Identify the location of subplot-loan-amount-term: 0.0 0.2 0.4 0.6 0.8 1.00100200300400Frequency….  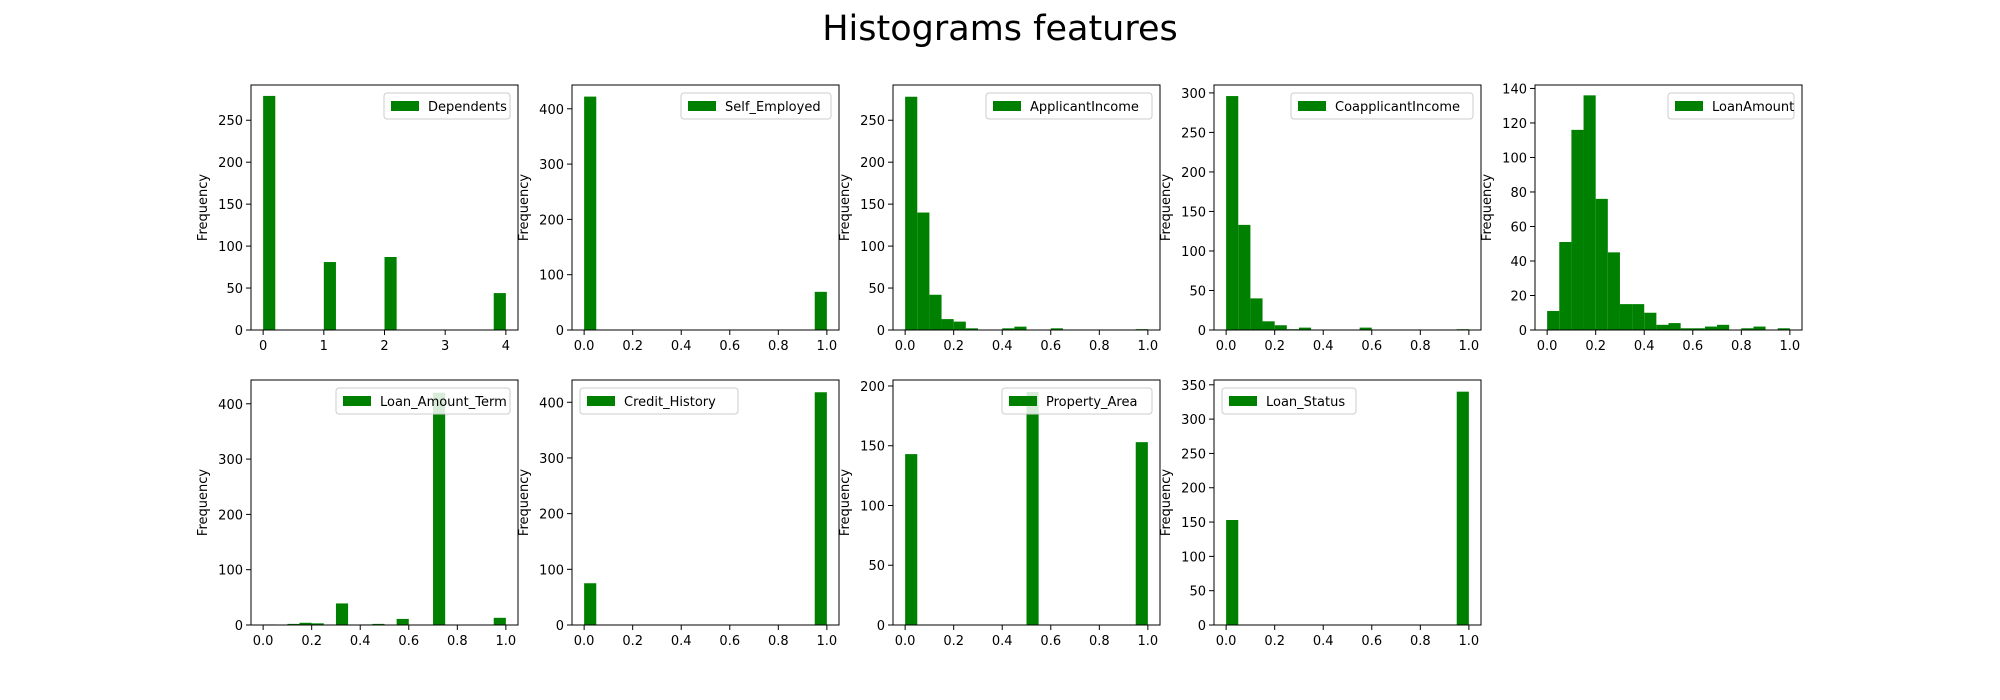
(357, 514).